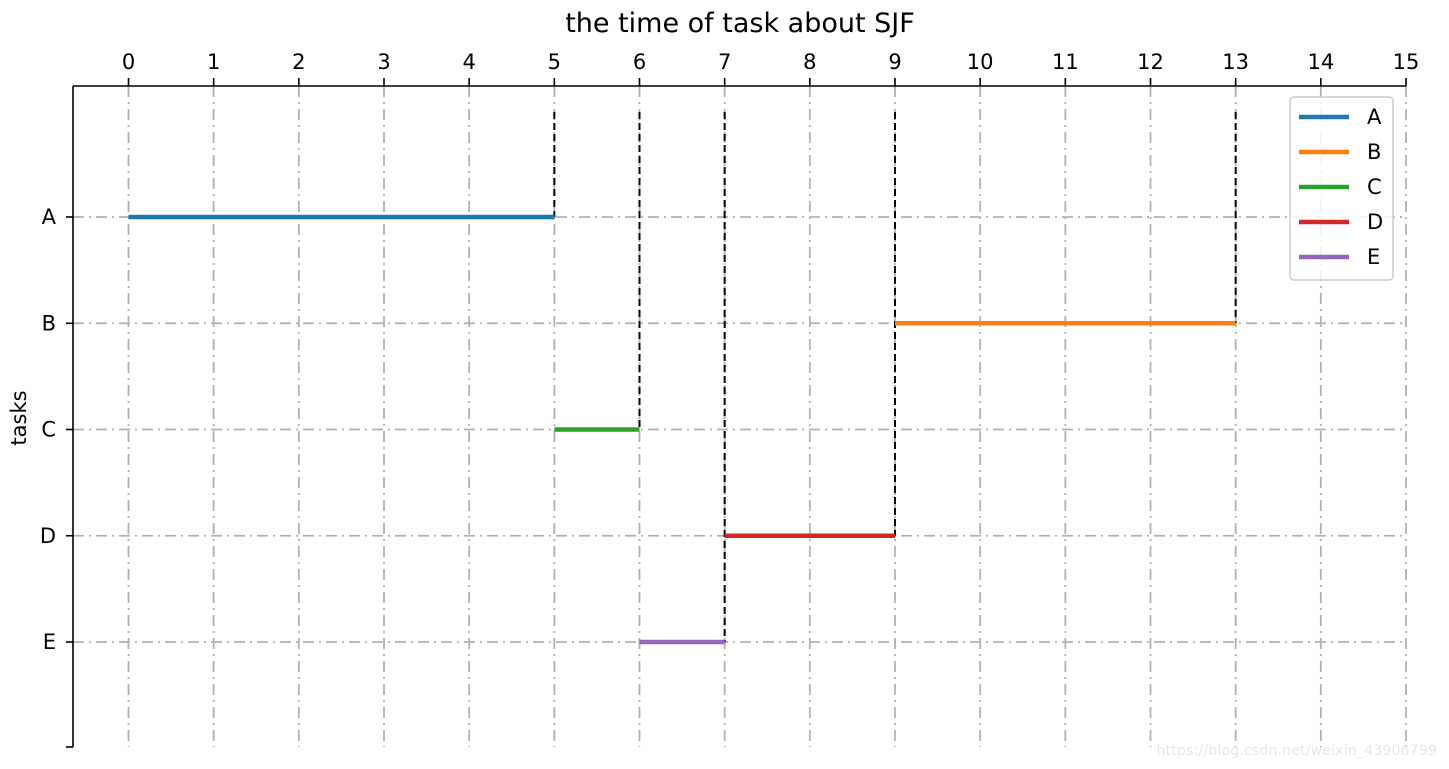  I want to click on y-tick-label: E, so click(49, 642).